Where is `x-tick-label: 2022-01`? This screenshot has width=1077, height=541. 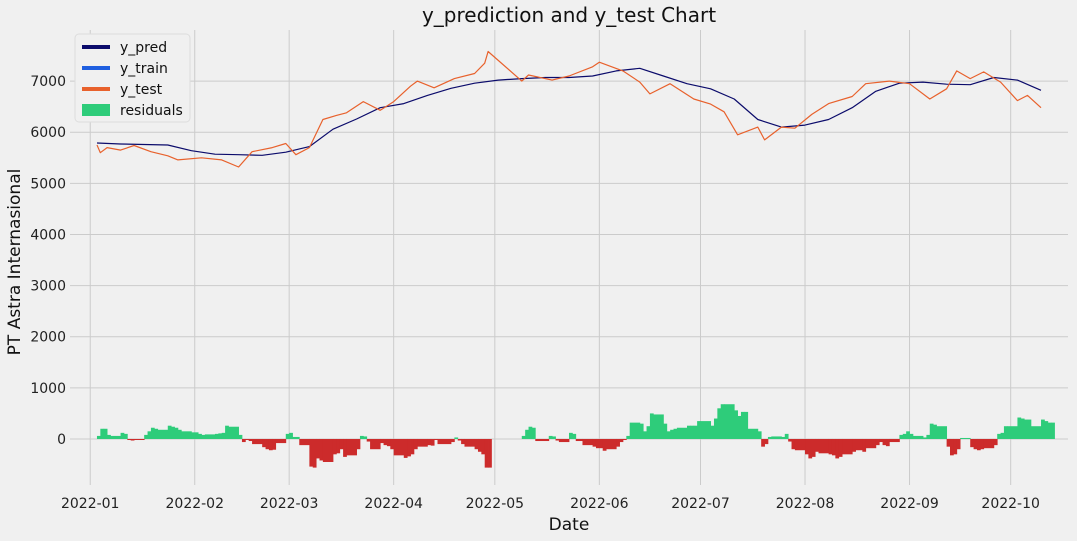
x-tick-label: 2022-01 is located at coordinates (90, 504).